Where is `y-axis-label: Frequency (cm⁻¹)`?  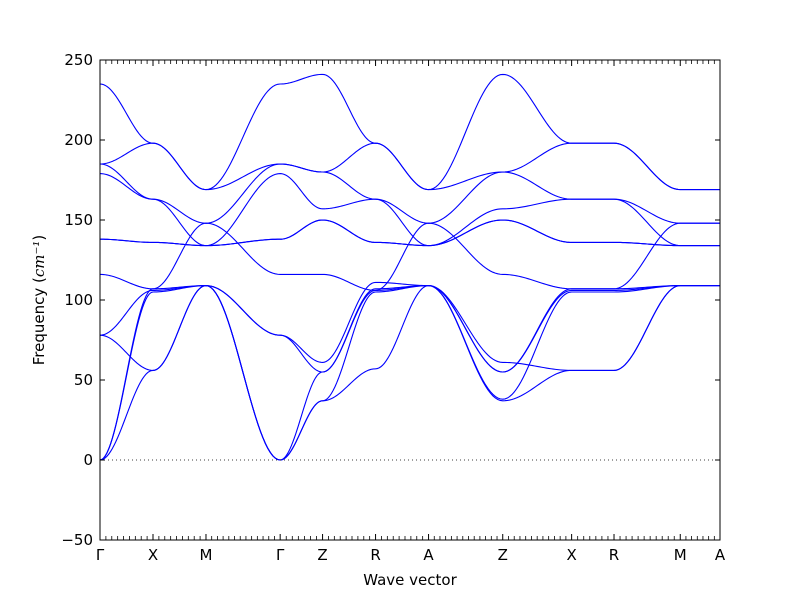
y-axis-label: Frequency (cm⁻¹) is located at coordinates (39, 300).